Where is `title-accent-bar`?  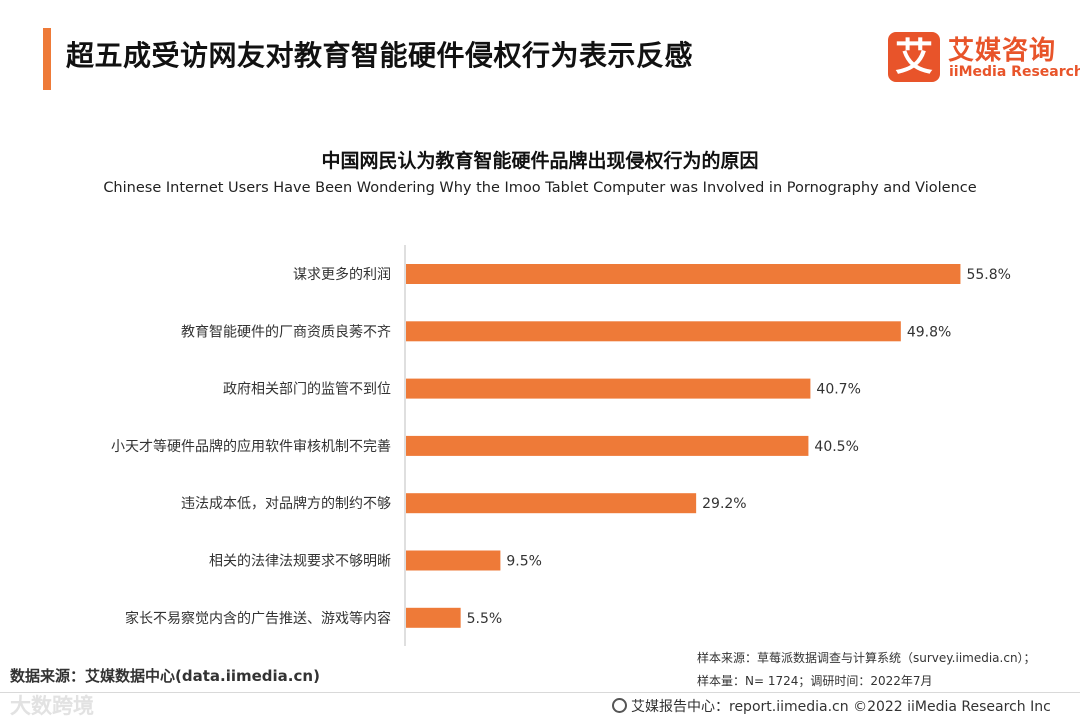 title-accent-bar is located at coordinates (47, 59).